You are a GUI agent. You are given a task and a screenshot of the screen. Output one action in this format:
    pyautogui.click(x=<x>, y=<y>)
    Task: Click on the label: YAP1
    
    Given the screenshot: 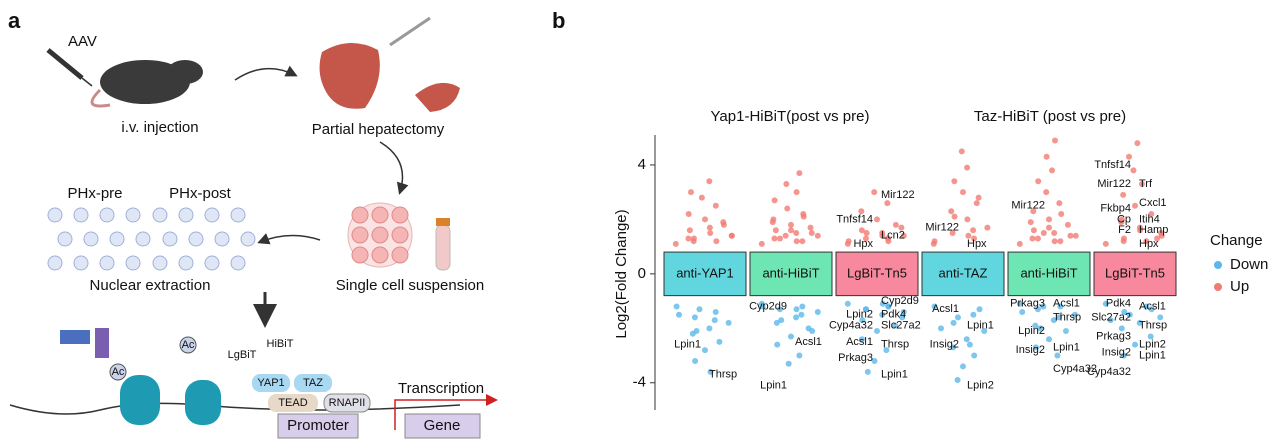 What is the action you would take?
    pyautogui.click(x=270, y=383)
    